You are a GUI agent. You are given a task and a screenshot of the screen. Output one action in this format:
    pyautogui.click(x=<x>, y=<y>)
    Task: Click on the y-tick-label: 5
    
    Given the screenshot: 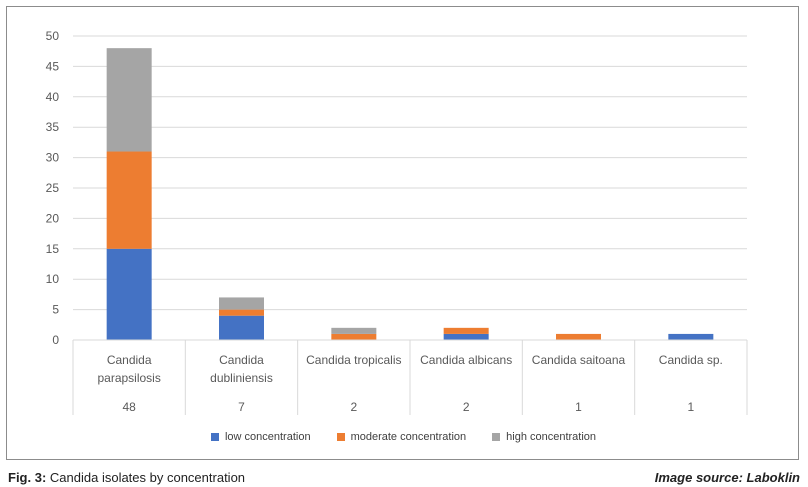 What is the action you would take?
    pyautogui.click(x=55, y=310)
    